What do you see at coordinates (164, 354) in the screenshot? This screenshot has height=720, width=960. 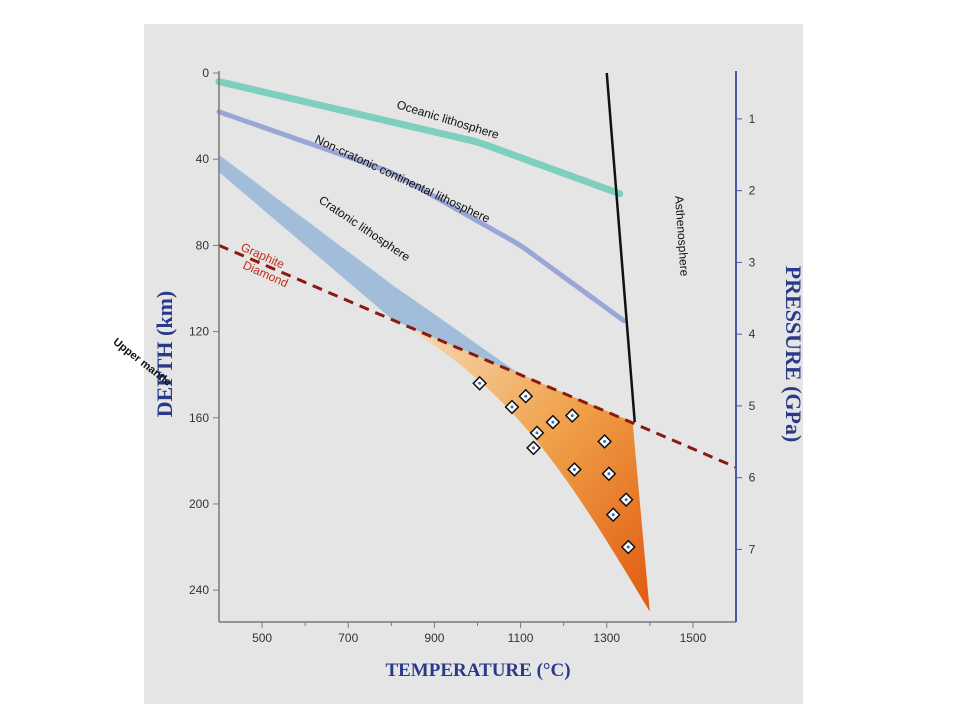 I see `y-axis-title-left: DEPTH (km)` at bounding box center [164, 354].